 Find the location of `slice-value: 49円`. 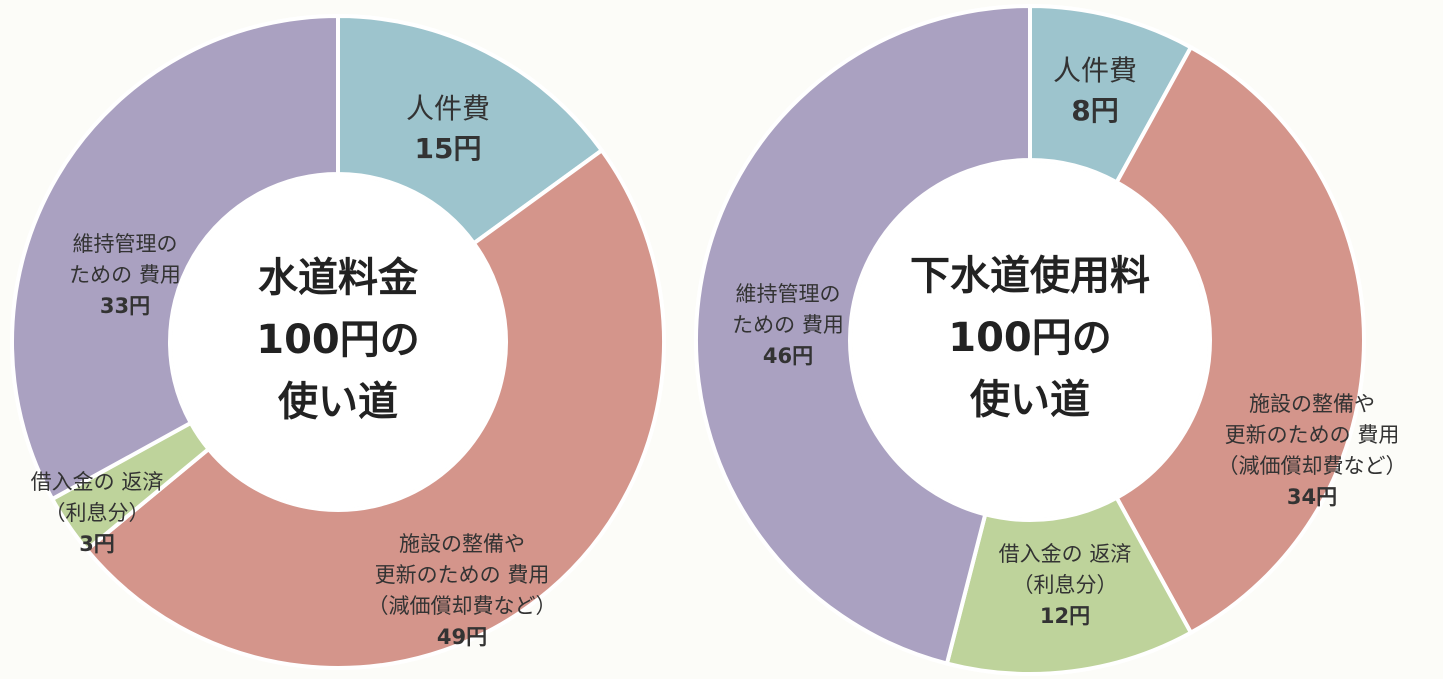

slice-value: 49円 is located at coordinates (462, 637).